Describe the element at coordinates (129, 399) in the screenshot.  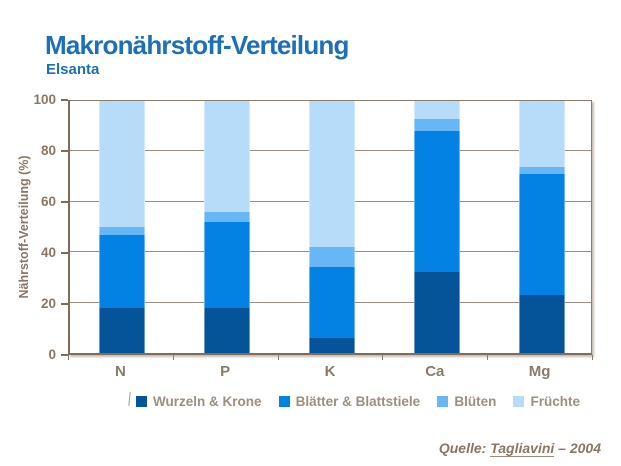
I see `text-cursor-icon` at that location.